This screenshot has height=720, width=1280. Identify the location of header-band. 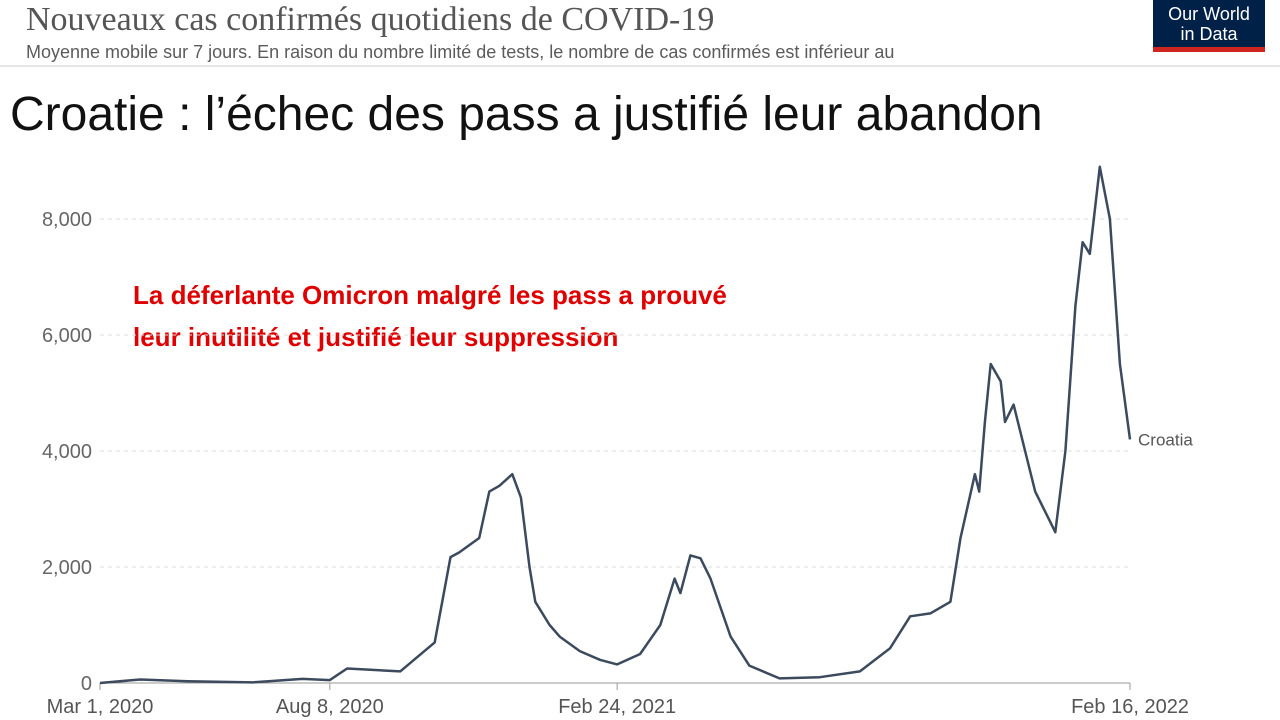
(640, 33).